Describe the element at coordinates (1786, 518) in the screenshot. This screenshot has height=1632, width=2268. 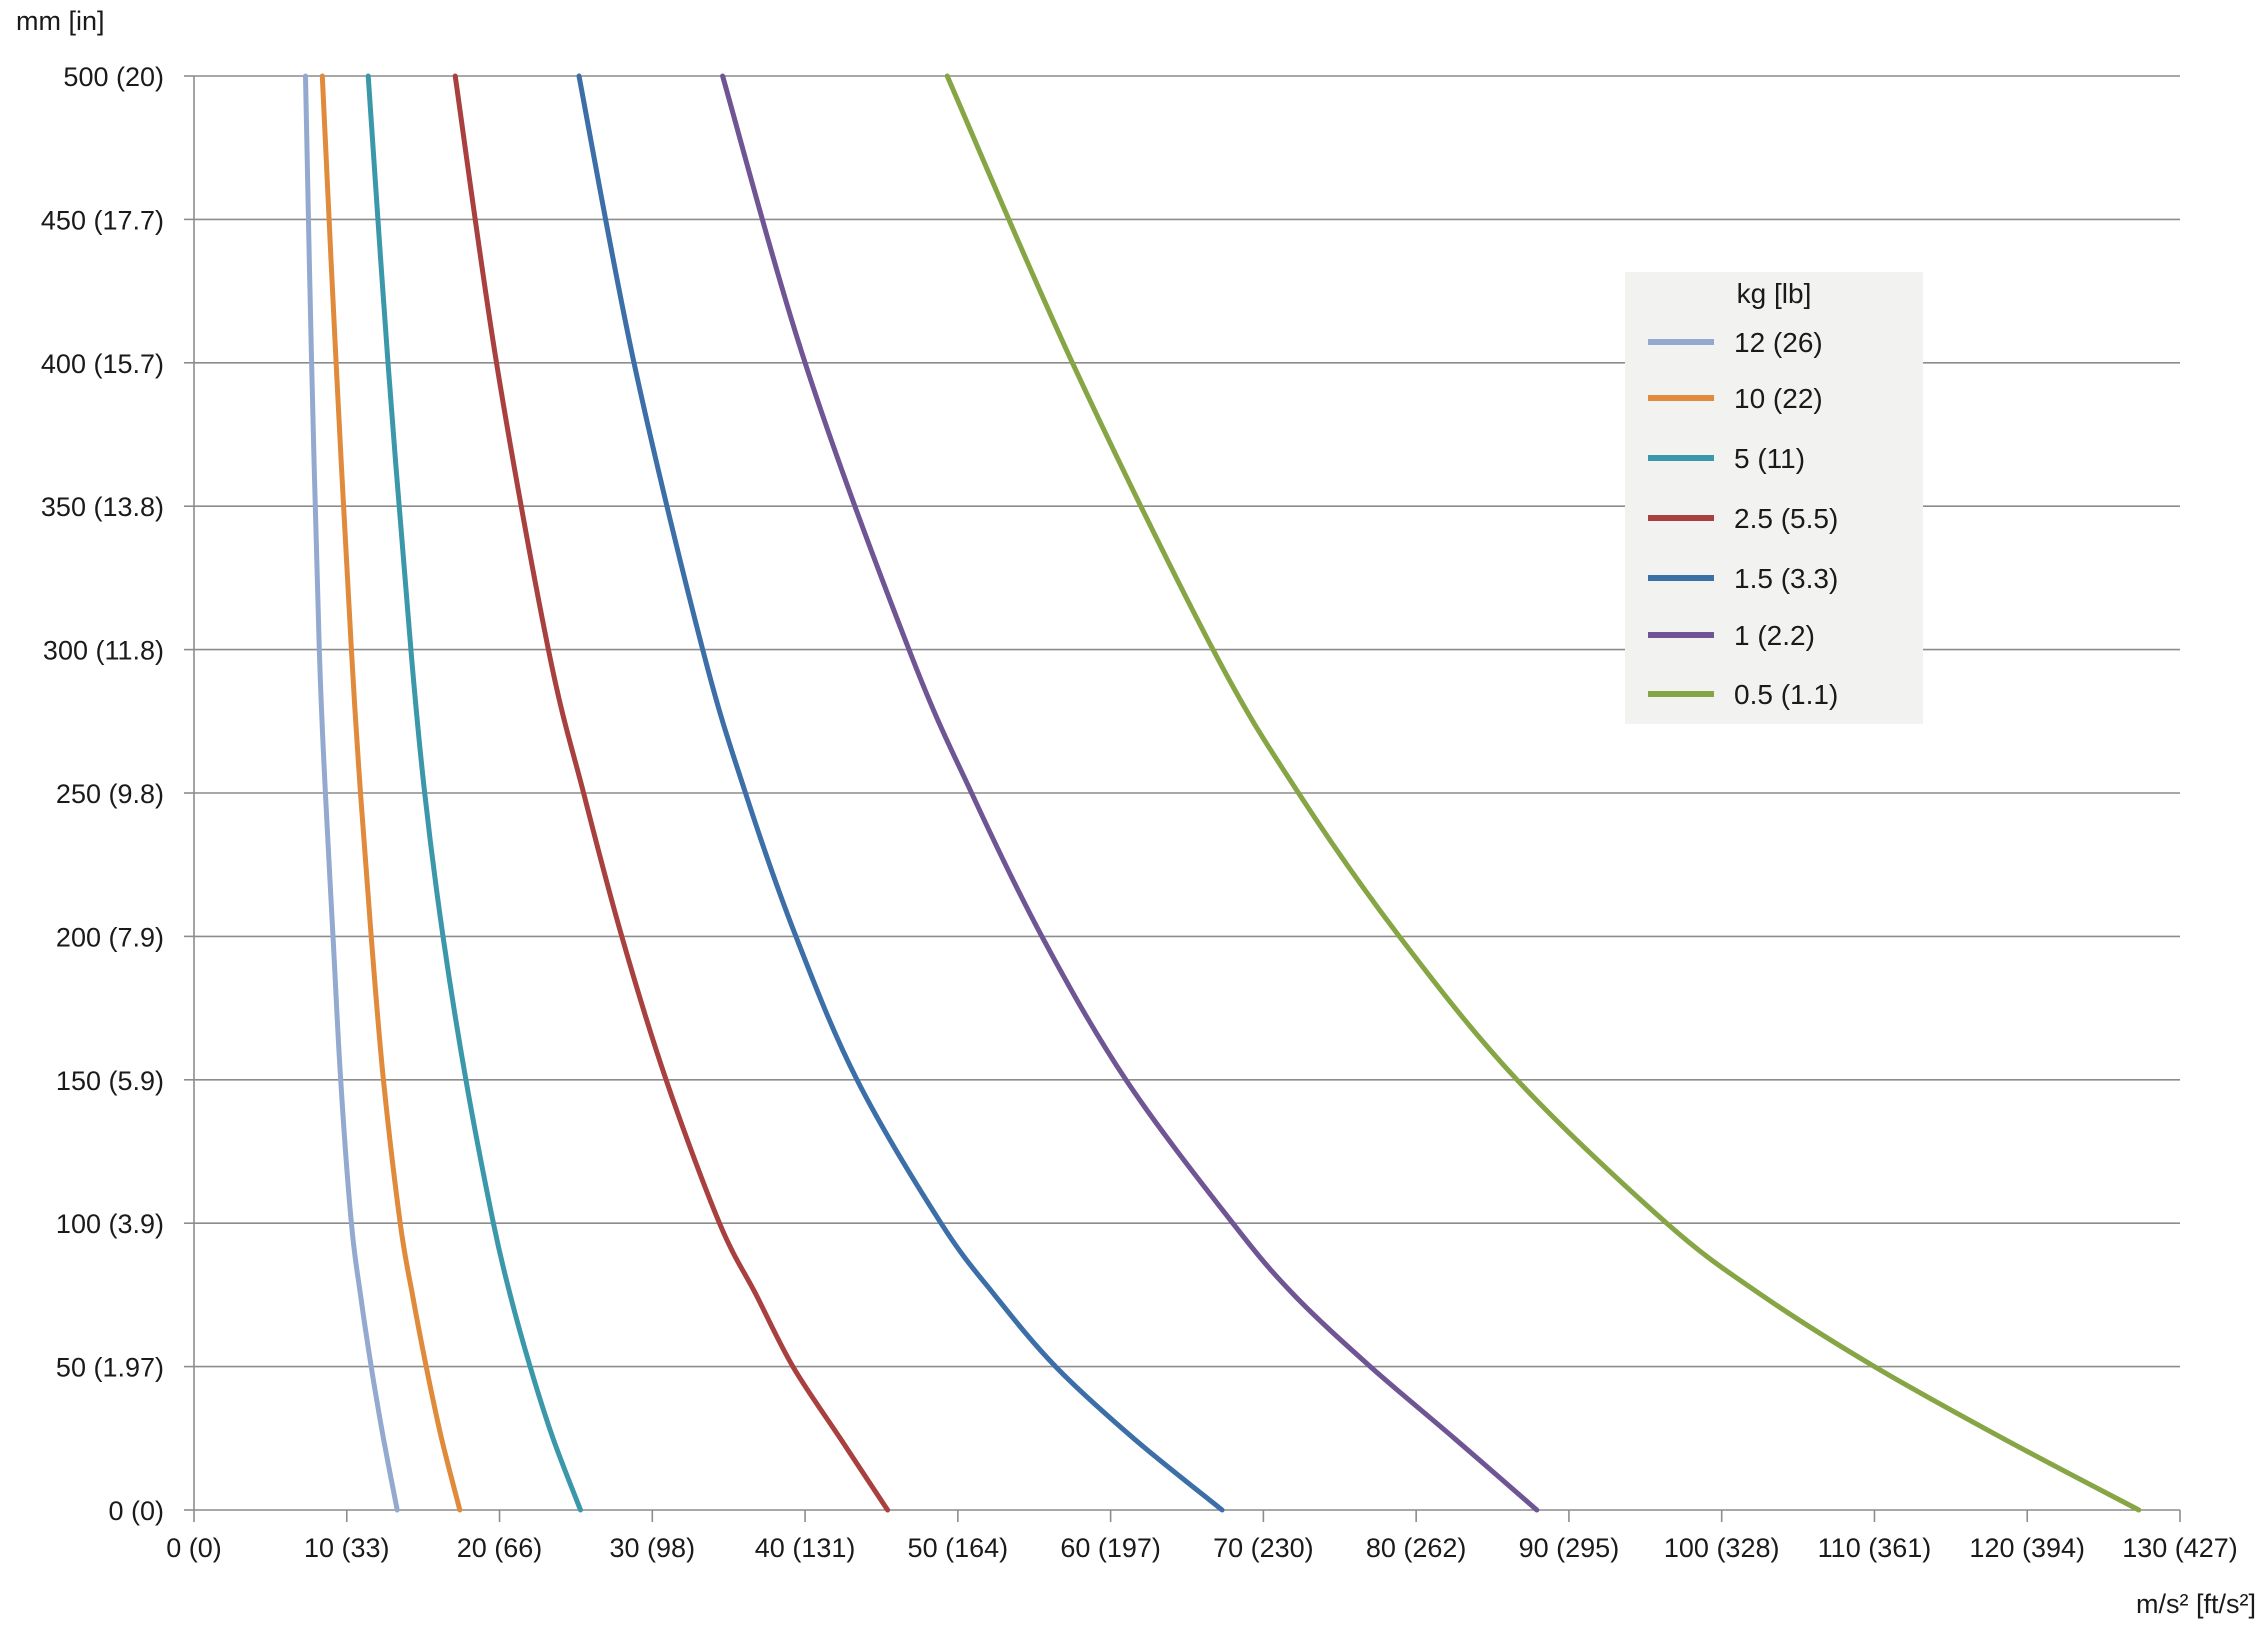
I see `legend-label: 2.5 (5.5)` at that location.